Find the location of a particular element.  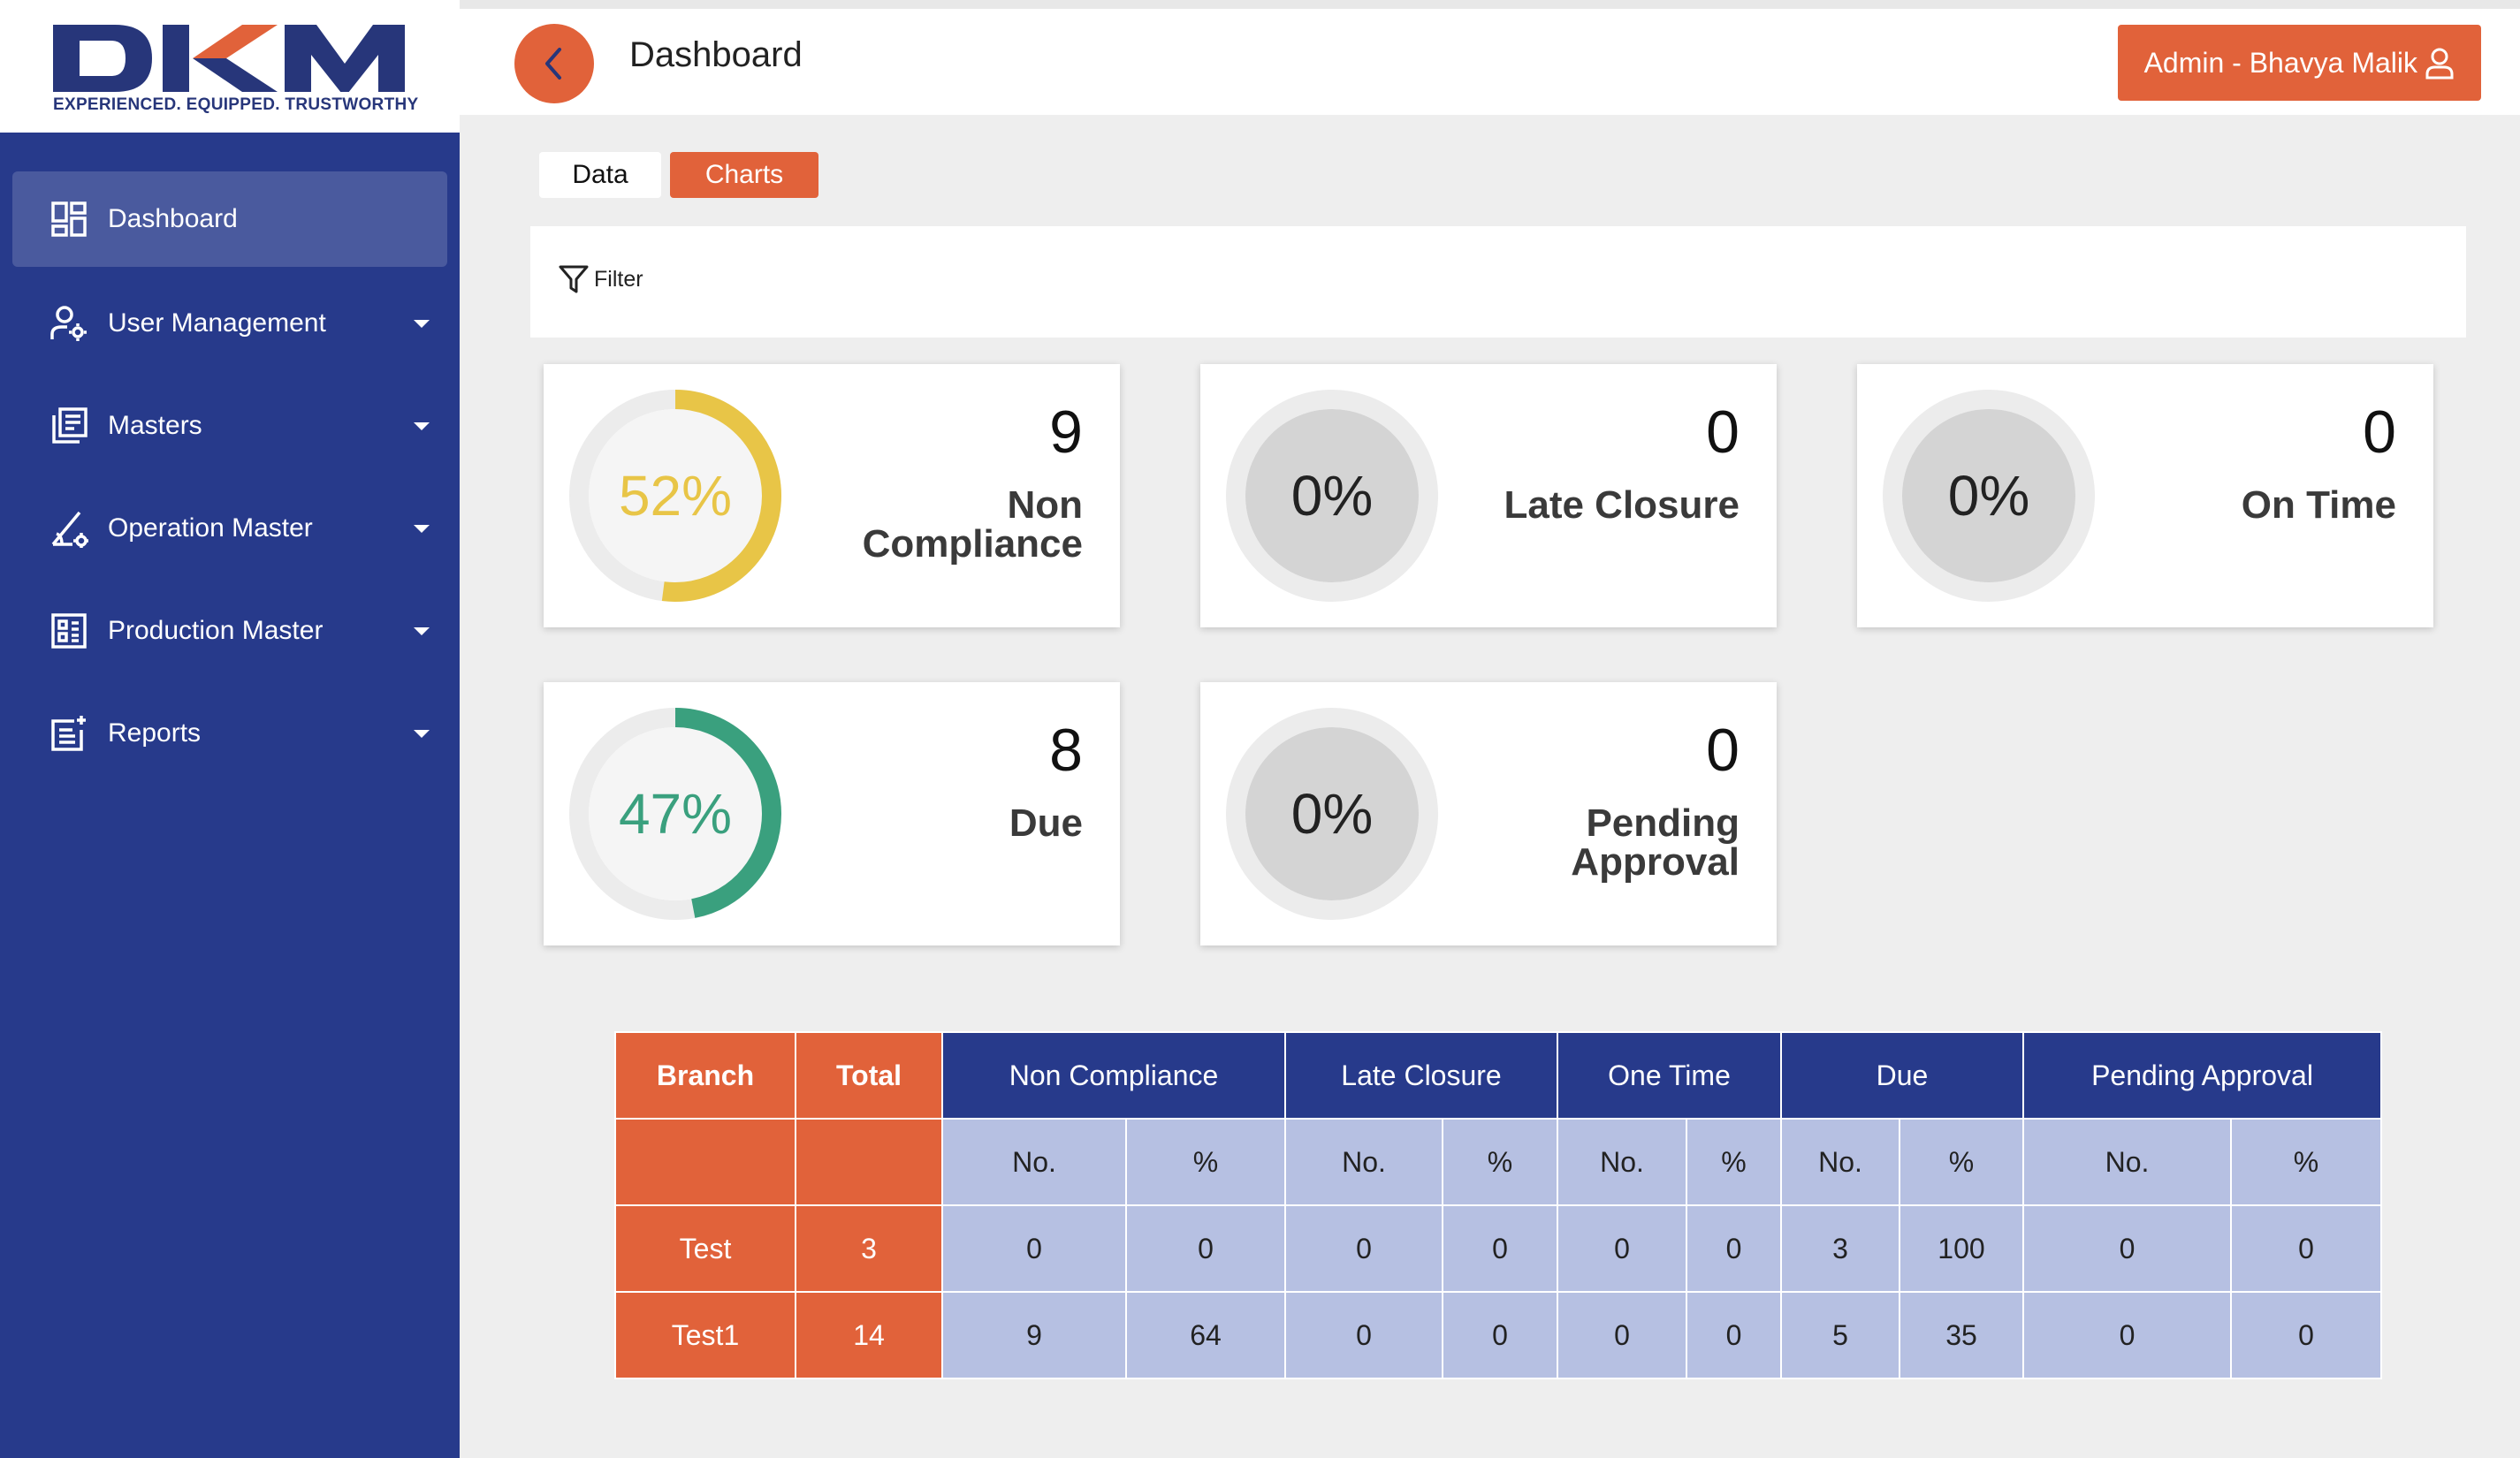

card-count: 8 is located at coordinates (1066, 750).